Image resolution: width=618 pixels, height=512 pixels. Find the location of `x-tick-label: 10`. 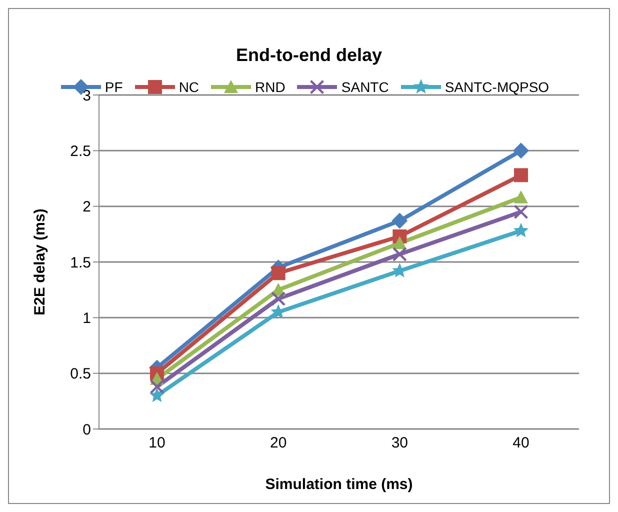

x-tick-label: 10 is located at coordinates (157, 443).